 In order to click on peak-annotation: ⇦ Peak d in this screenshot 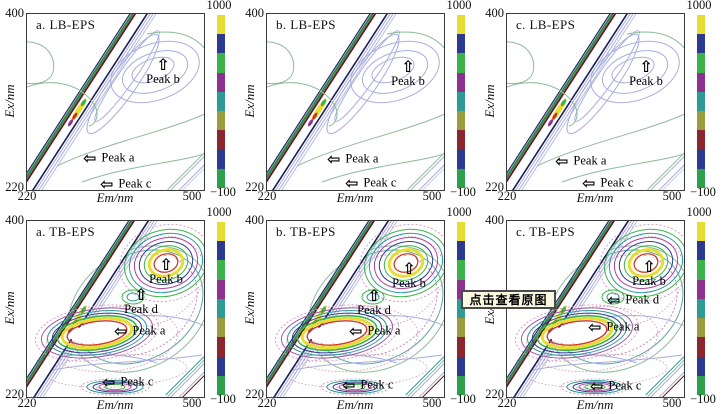, I will do `click(633, 300)`.